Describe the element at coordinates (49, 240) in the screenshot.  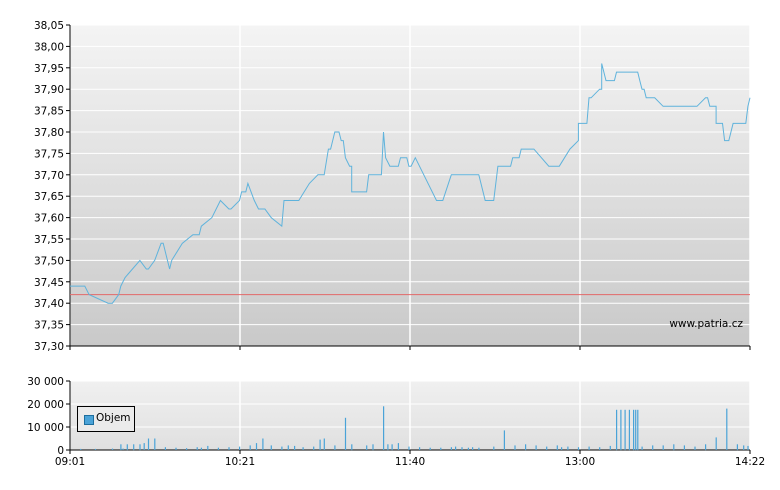
I see `price-tick-label: 37,55` at that location.